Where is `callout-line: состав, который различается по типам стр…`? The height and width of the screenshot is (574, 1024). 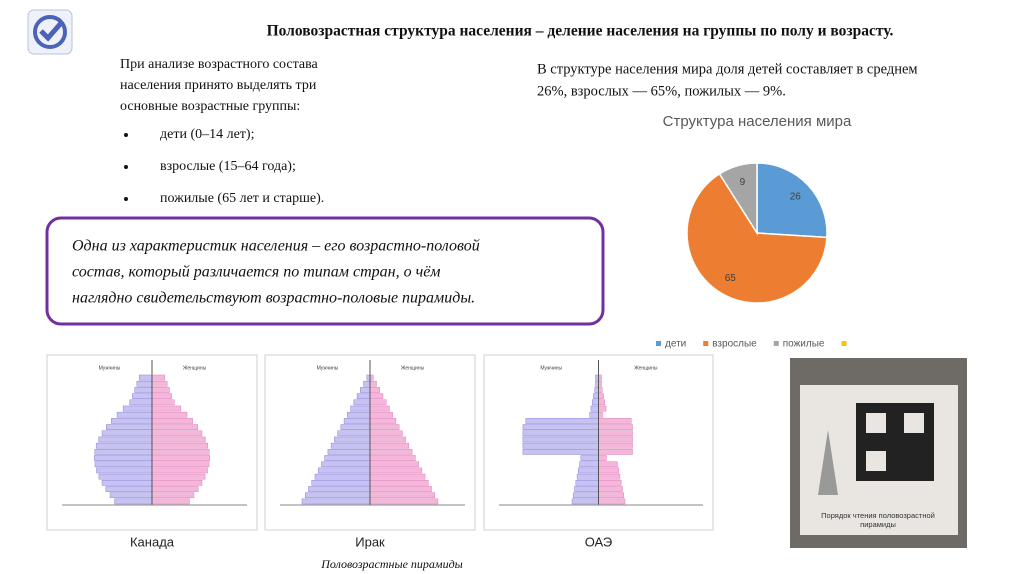 callout-line: состав, который различается по типам стр… is located at coordinates (256, 272).